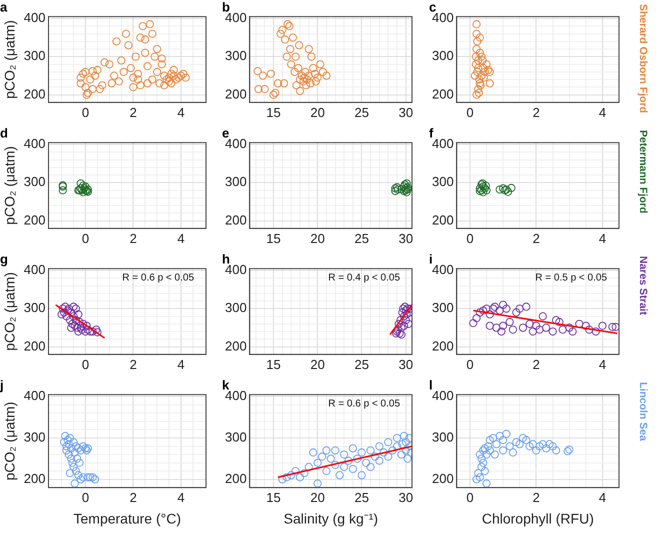 This screenshot has height=535, width=660. What do you see at coordinates (9, 59) in the screenshot?
I see `y-axis-title: pCO₂ (μatm)` at bounding box center [9, 59].